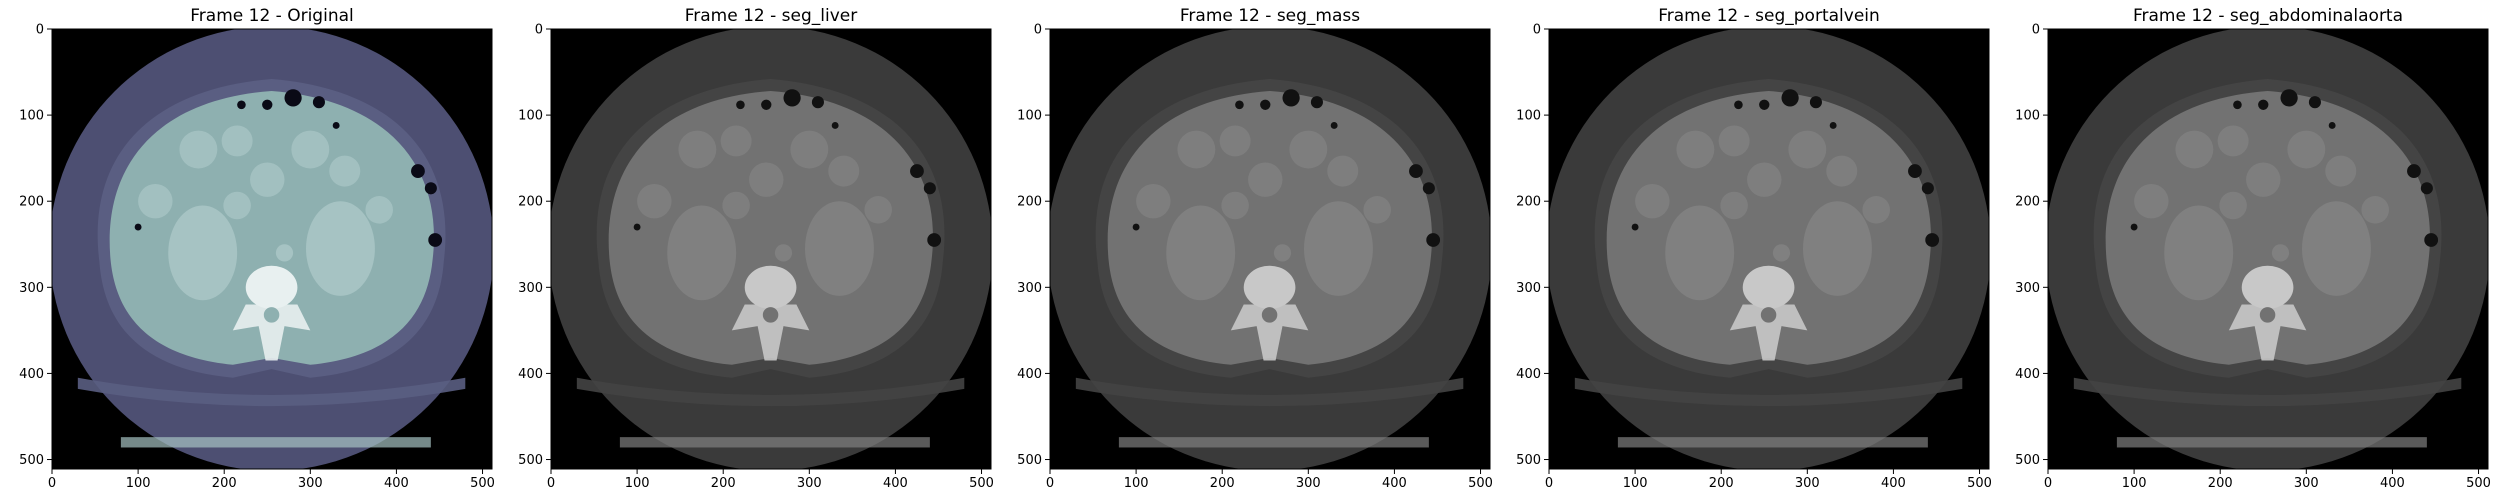 The image size is (2500, 500). Describe the element at coordinates (1394, 483) in the screenshot. I see `x-tick-label: 400` at that location.